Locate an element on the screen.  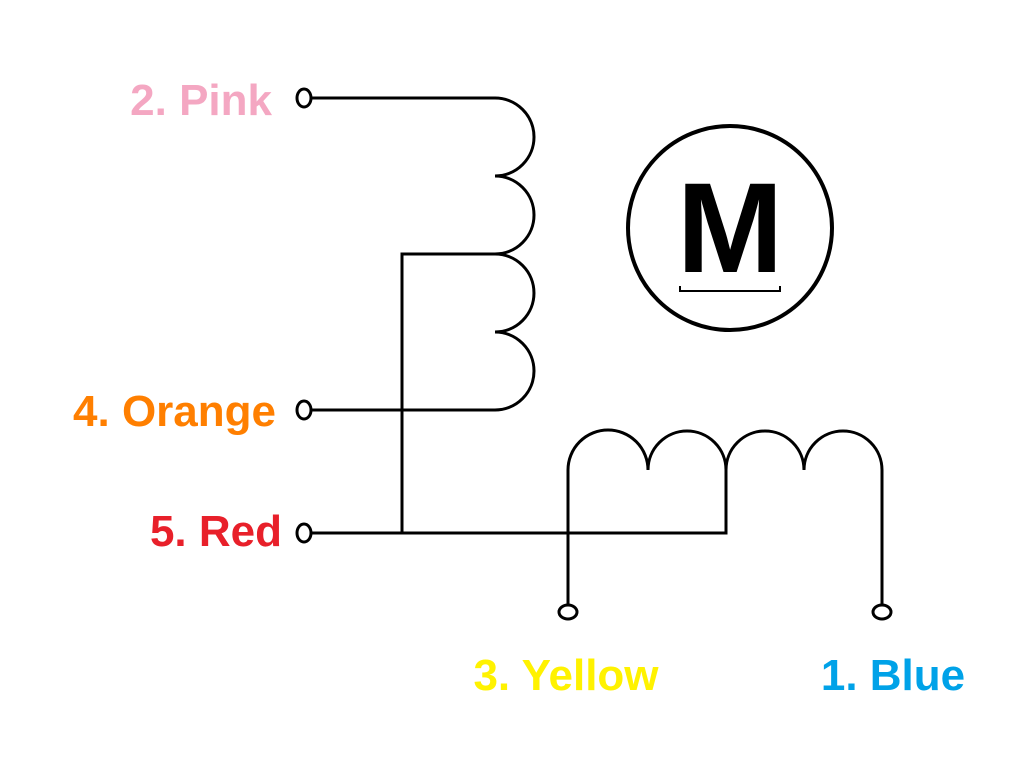
red-terminal is located at coordinates (304, 533).